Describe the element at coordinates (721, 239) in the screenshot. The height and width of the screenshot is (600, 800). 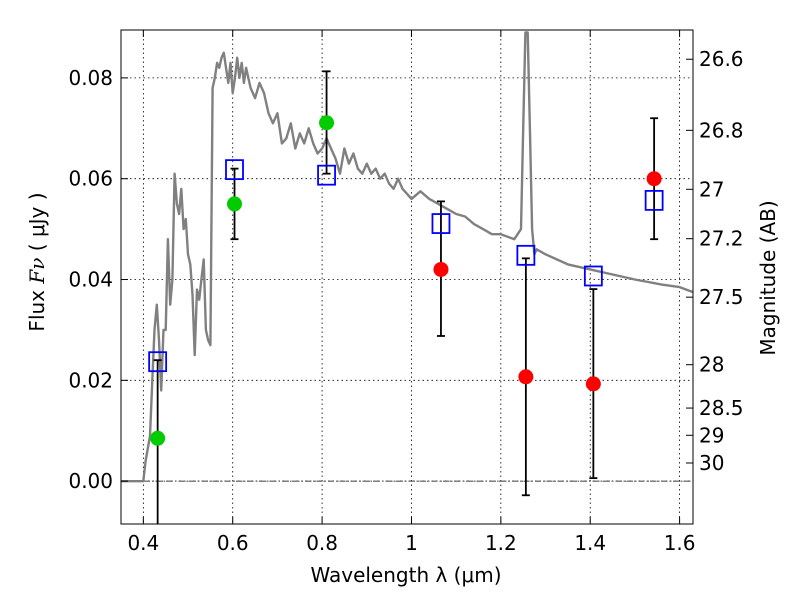
I see `right-tick-label: 27.2` at that location.